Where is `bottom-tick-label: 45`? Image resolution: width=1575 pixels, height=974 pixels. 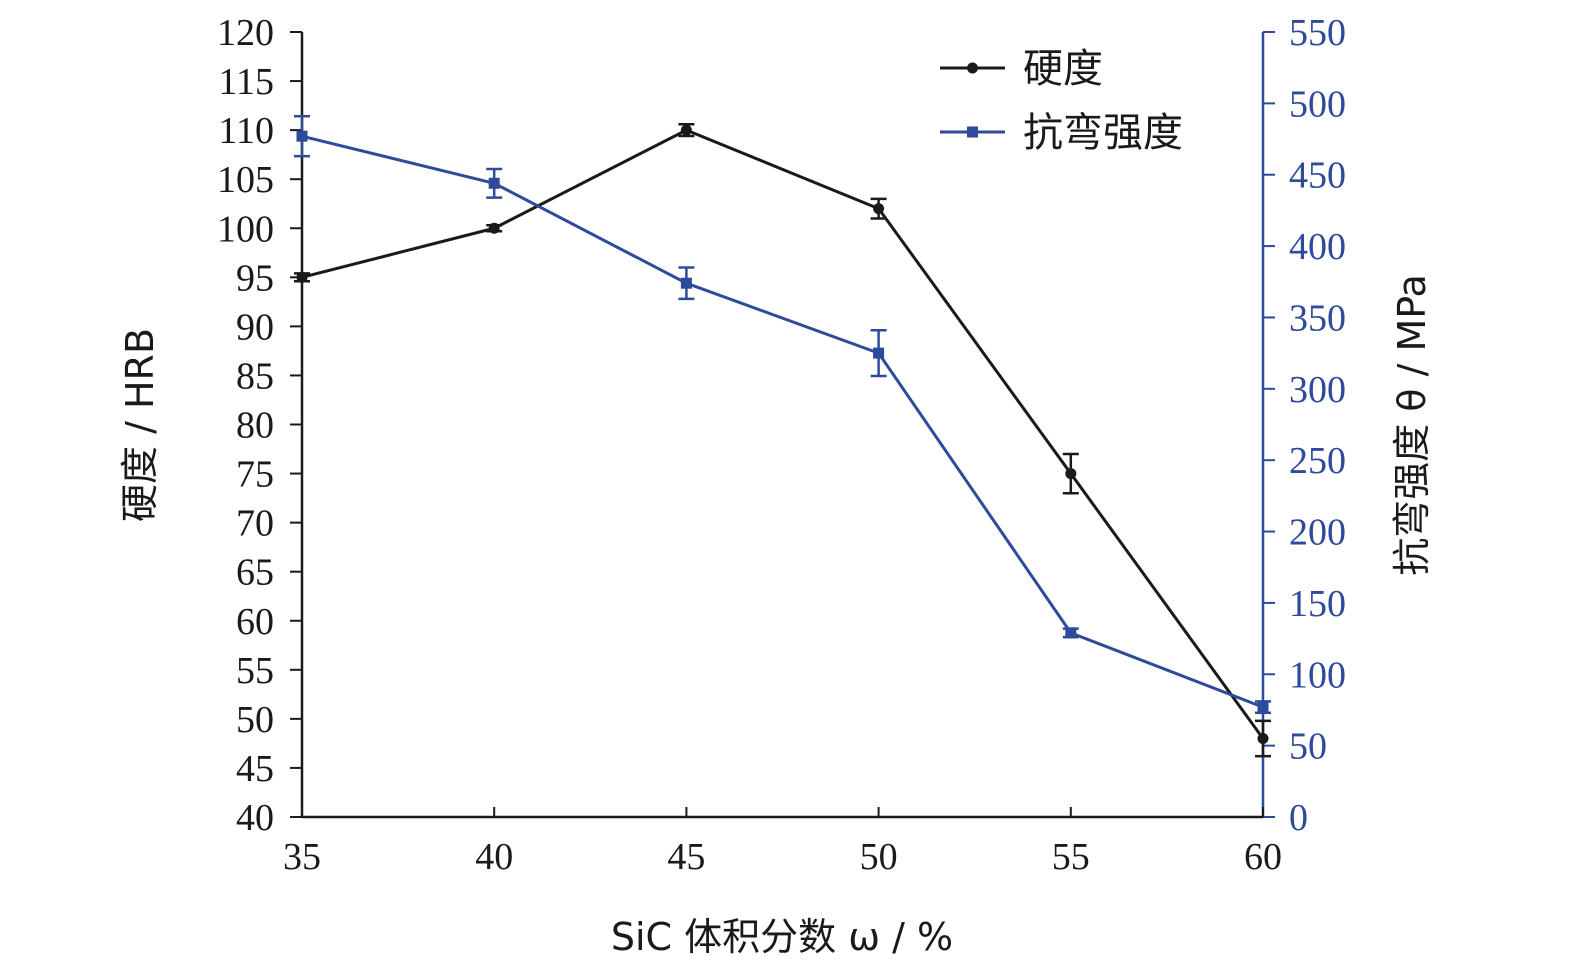 bottom-tick-label: 45 is located at coordinates (686, 857).